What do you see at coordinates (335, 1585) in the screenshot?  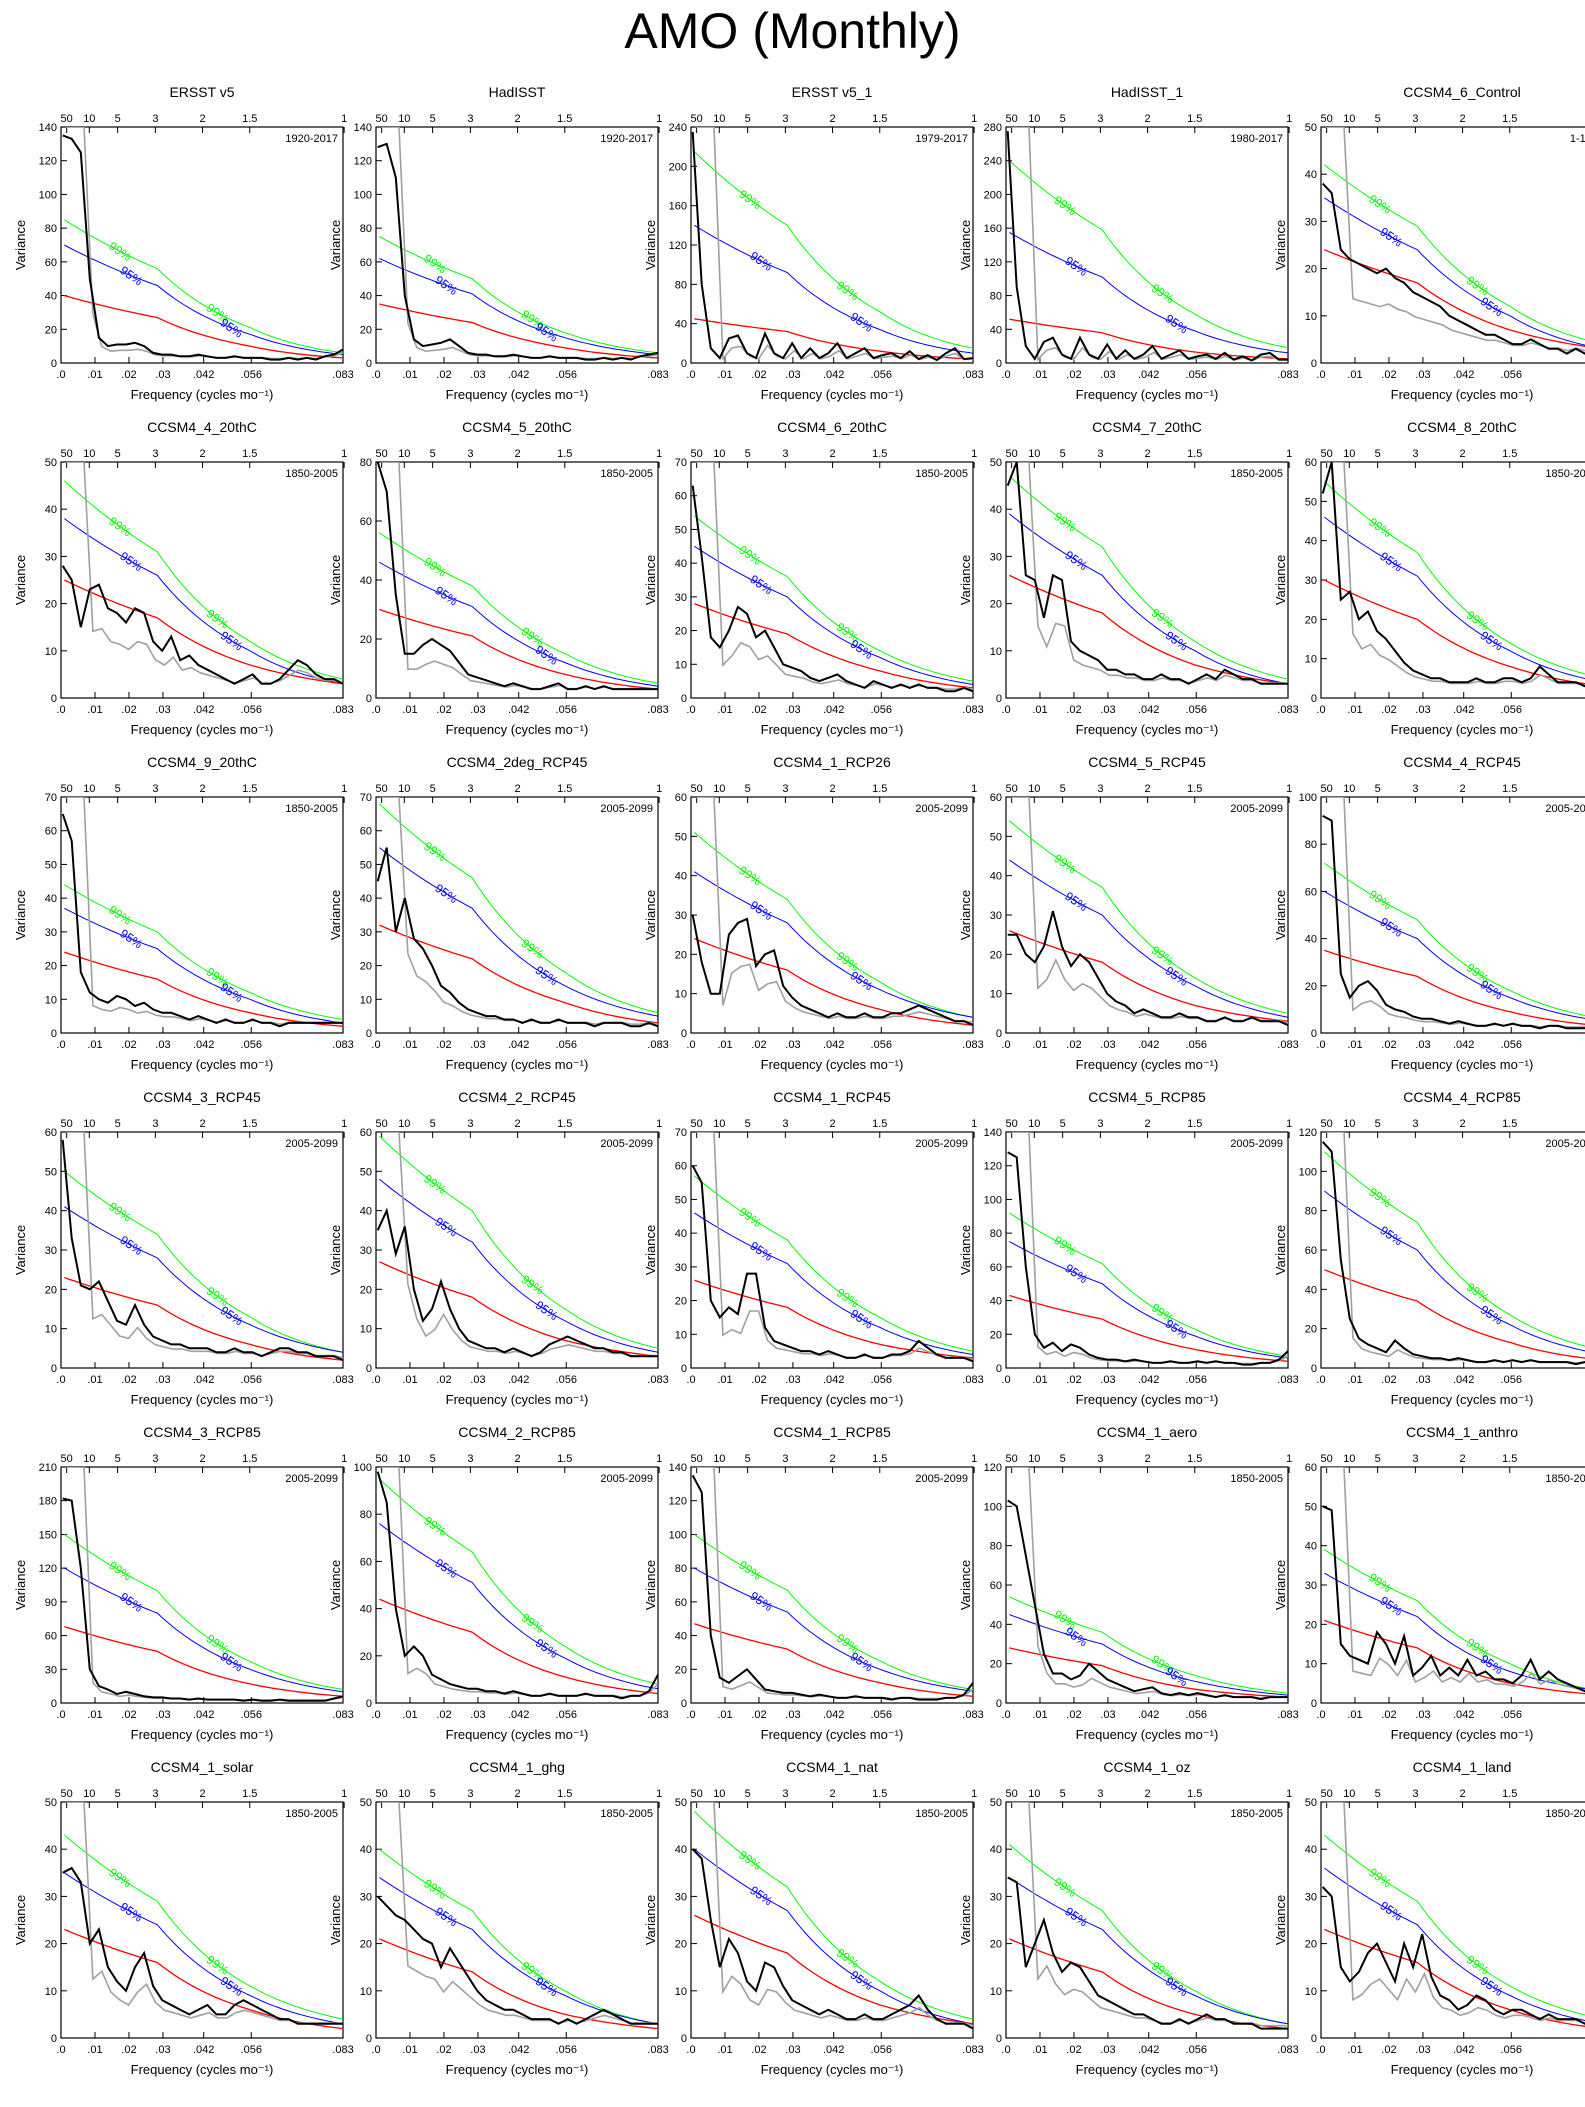 I see `y-axis-label: Variance` at bounding box center [335, 1585].